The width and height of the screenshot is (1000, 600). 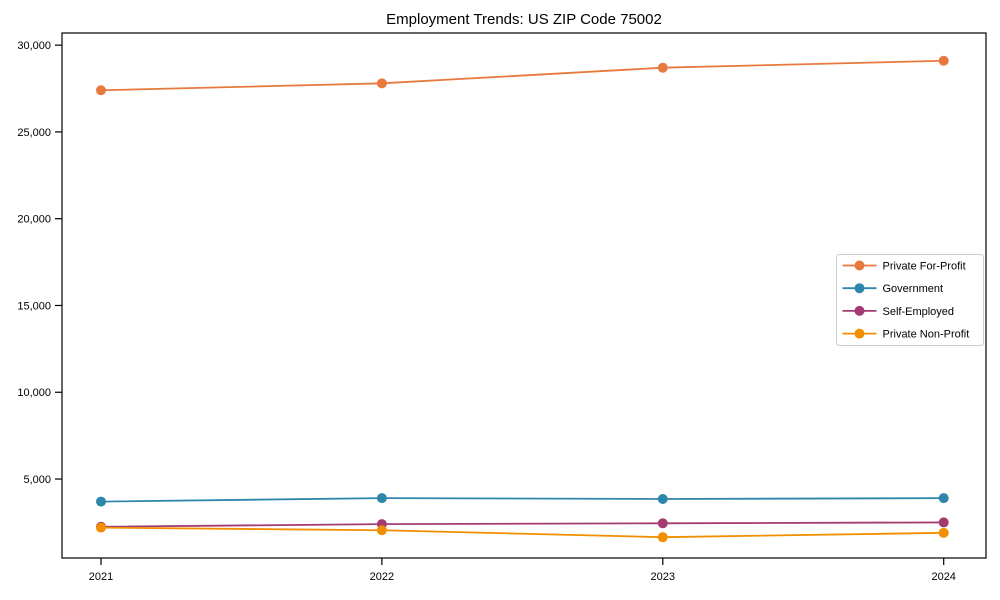 What do you see at coordinates (34, 306) in the screenshot?
I see `y-tick-label: 15,000` at bounding box center [34, 306].